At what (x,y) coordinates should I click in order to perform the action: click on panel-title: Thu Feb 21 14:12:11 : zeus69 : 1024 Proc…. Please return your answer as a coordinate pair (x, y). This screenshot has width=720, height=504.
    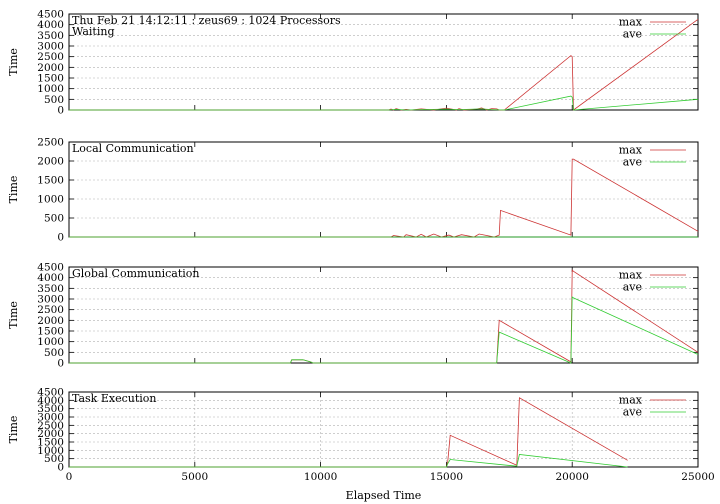
    Looking at the image, I should click on (206, 20).